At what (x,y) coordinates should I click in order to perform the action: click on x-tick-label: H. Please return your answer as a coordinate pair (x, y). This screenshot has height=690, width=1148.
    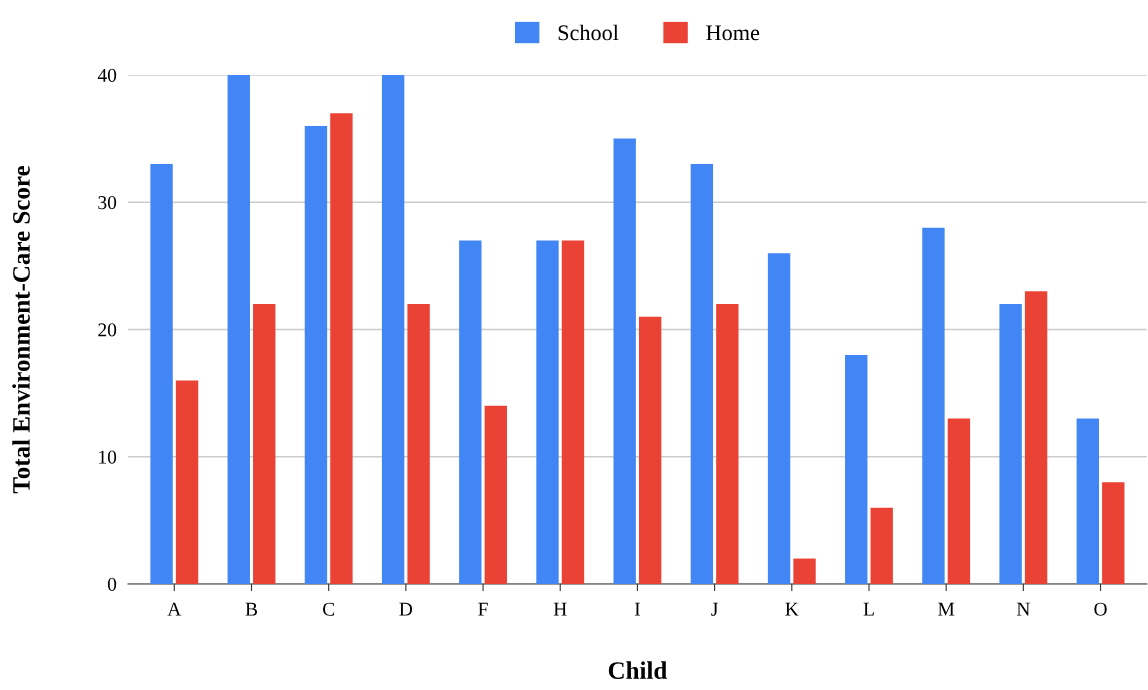
    Looking at the image, I should click on (560, 609).